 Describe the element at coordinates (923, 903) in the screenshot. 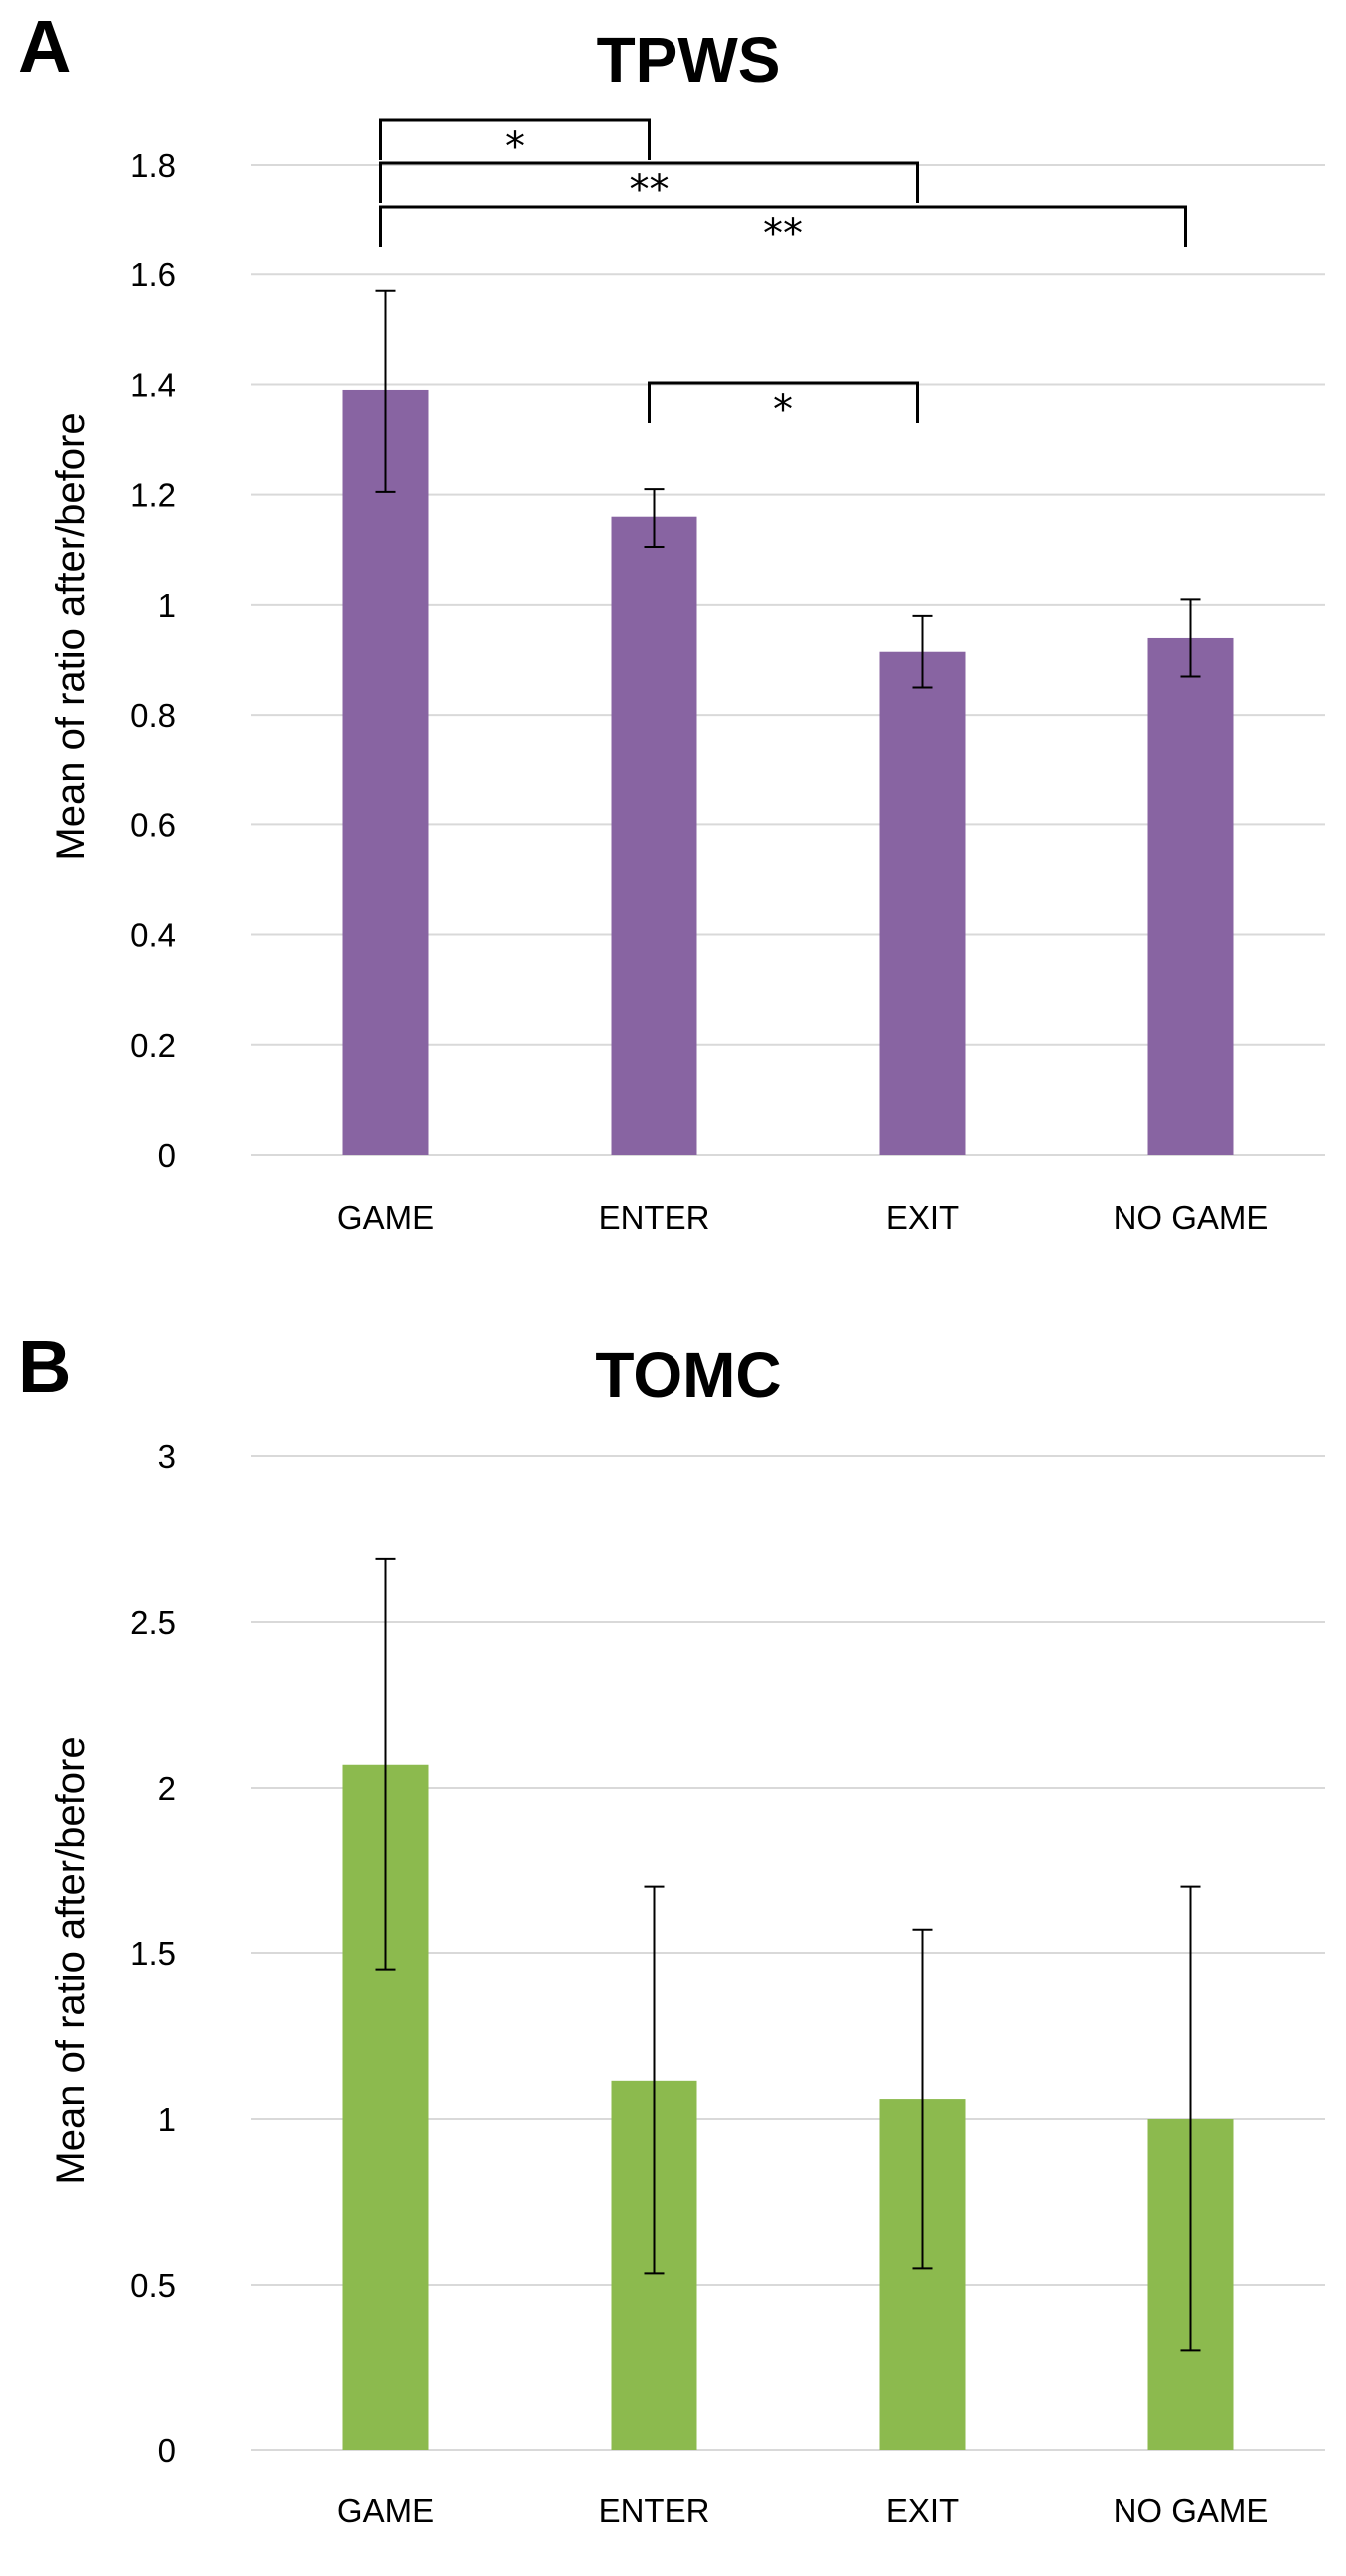

I see `panel-a-bar-exit` at that location.